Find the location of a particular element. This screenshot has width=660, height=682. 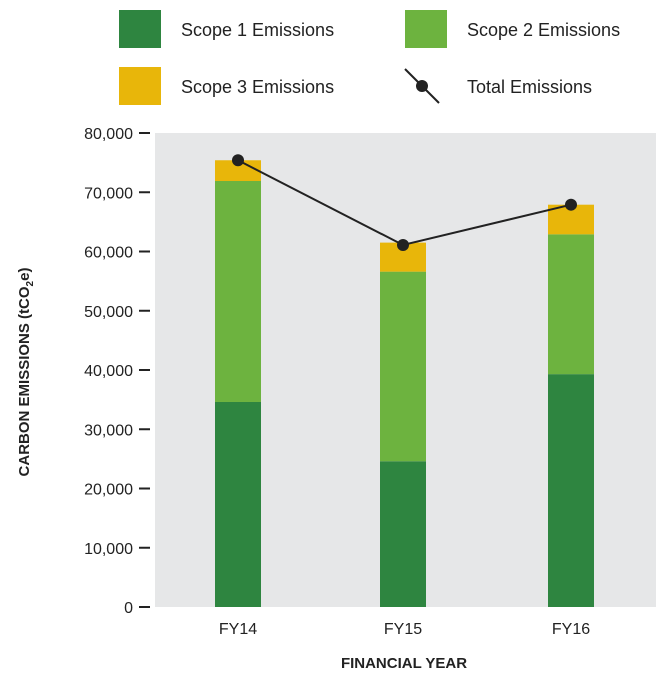

legend-label-scope1: Scope 1 Emissions is located at coordinates (257, 30).